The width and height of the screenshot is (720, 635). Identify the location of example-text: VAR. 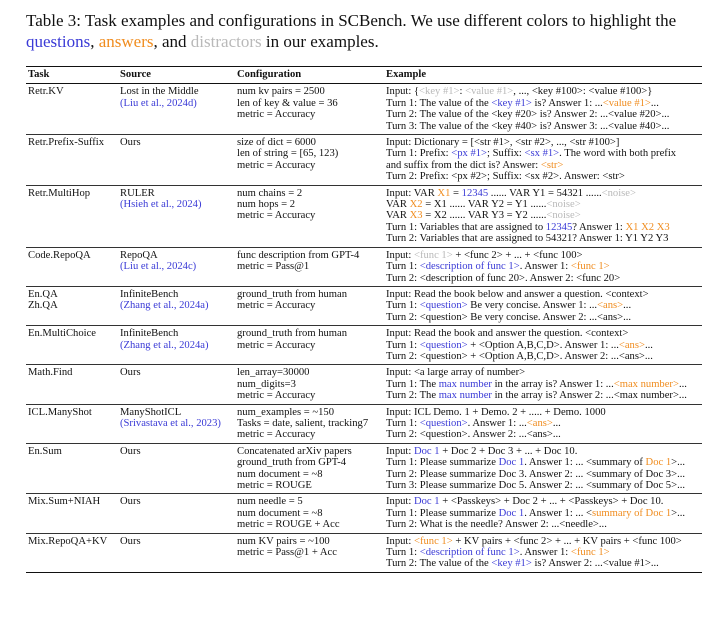
(398, 216).